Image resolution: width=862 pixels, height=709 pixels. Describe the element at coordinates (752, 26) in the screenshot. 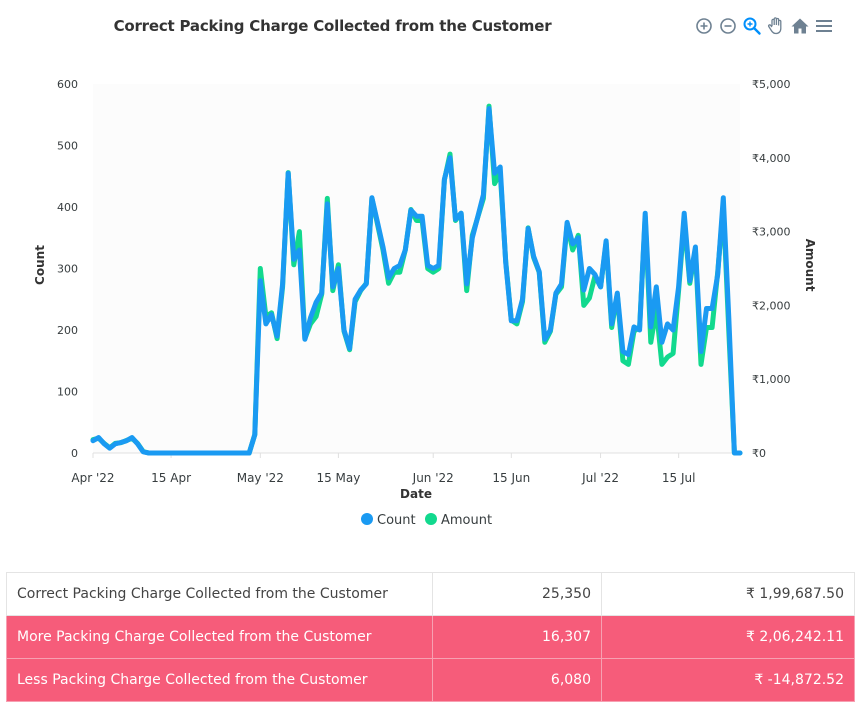

I see `magnifier-icon` at that location.